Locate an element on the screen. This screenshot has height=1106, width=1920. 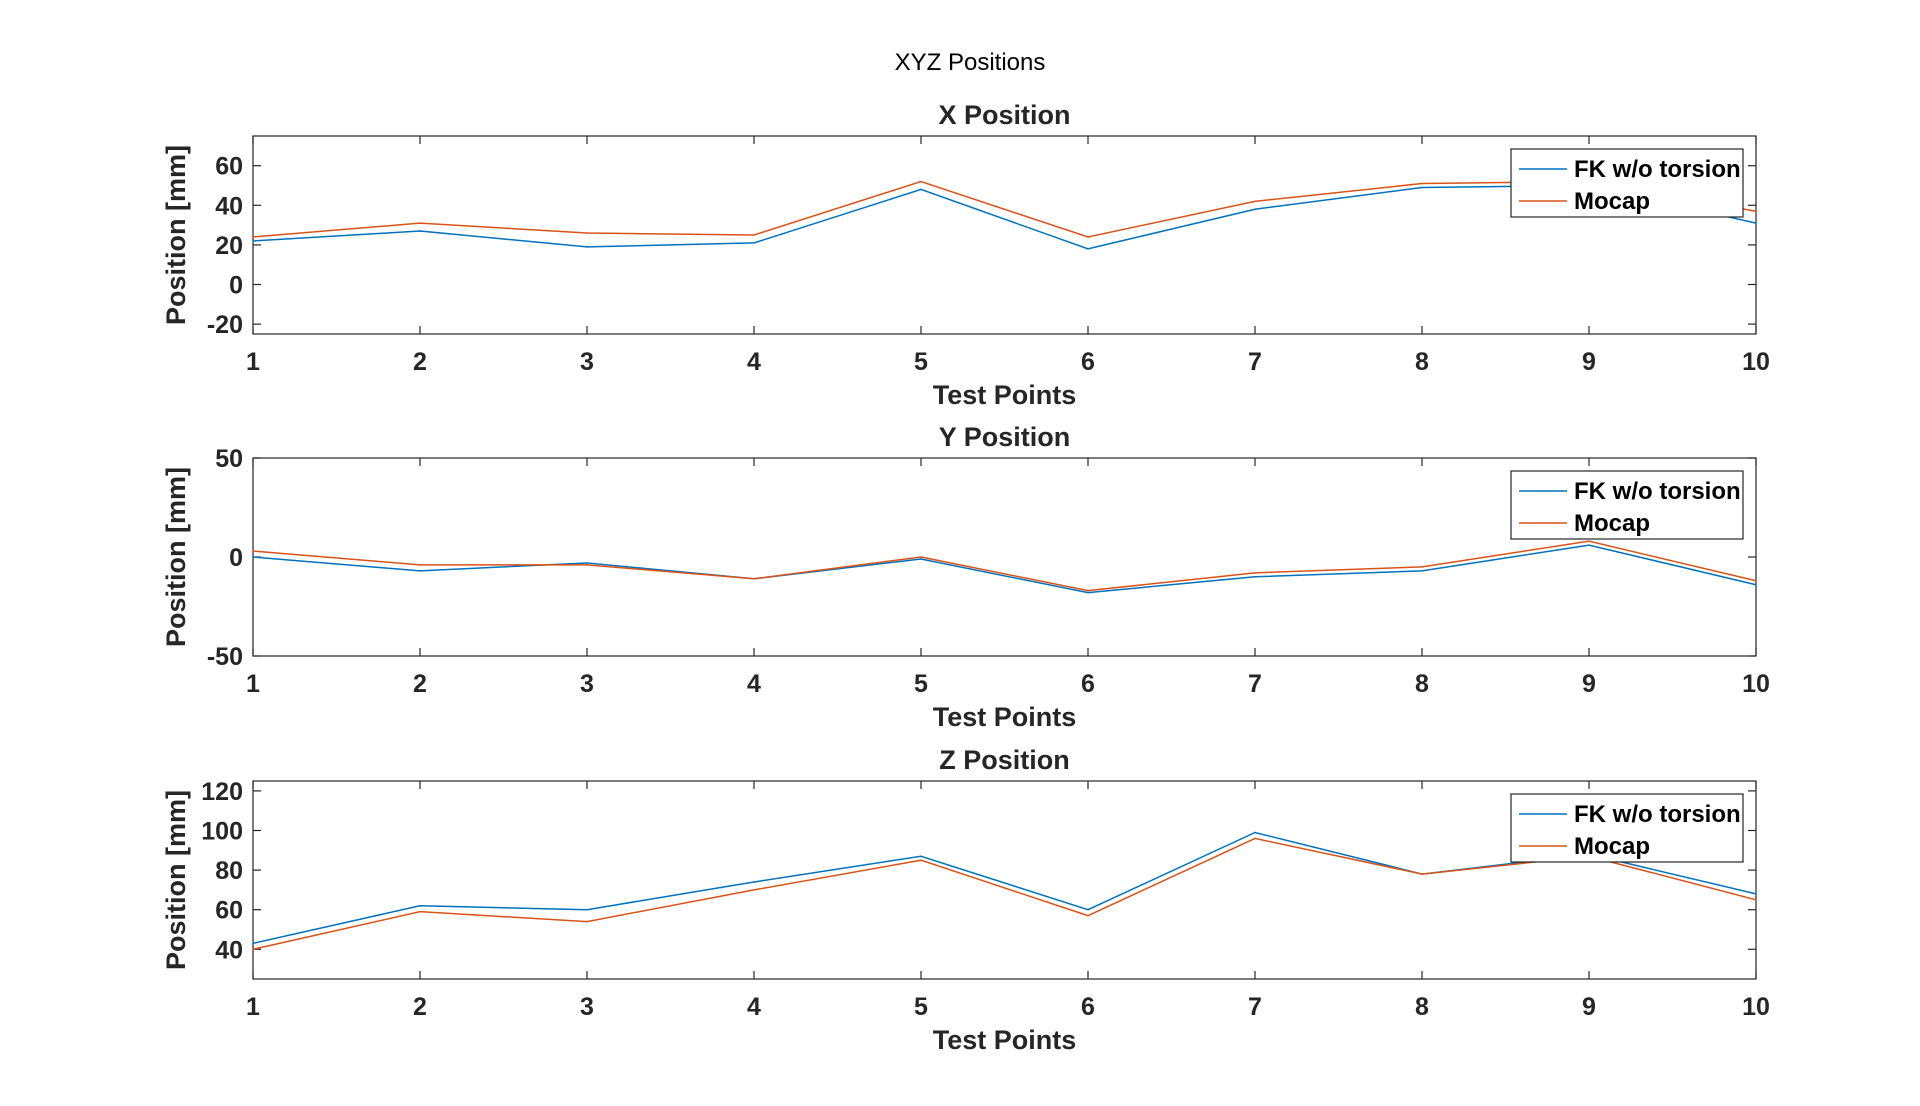
y-tick-label: 50 is located at coordinates (229, 459).